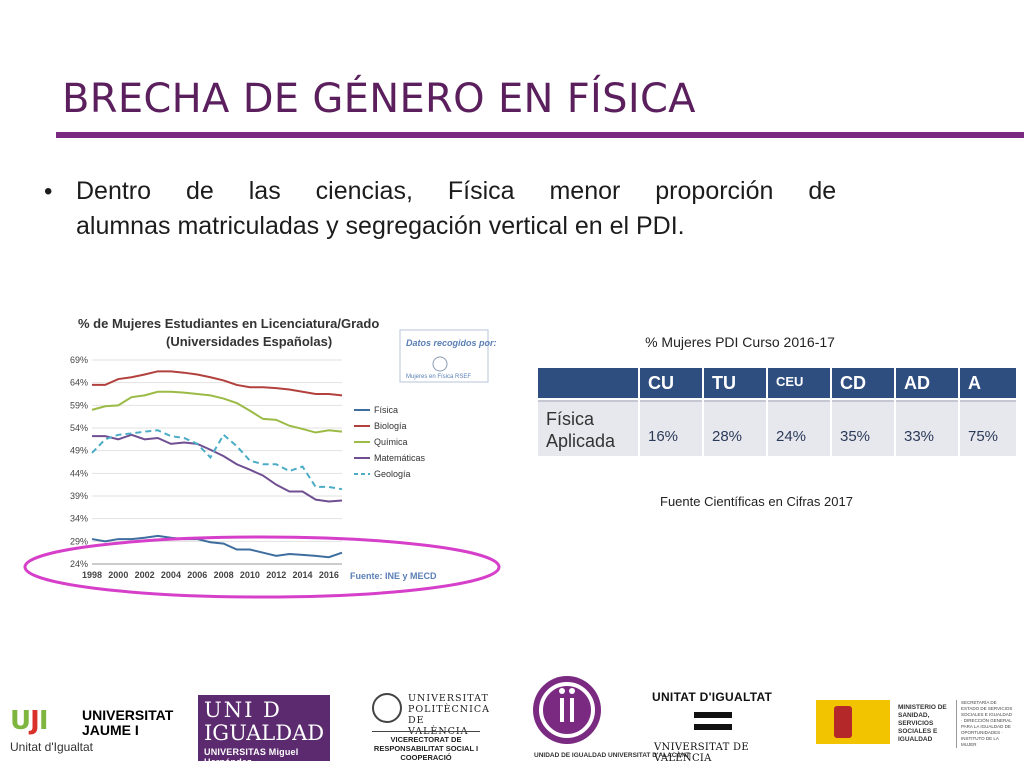 The width and height of the screenshot is (1024, 768). Describe the element at coordinates (735, 384) in the screenshot. I see `header-tu: TU` at that location.